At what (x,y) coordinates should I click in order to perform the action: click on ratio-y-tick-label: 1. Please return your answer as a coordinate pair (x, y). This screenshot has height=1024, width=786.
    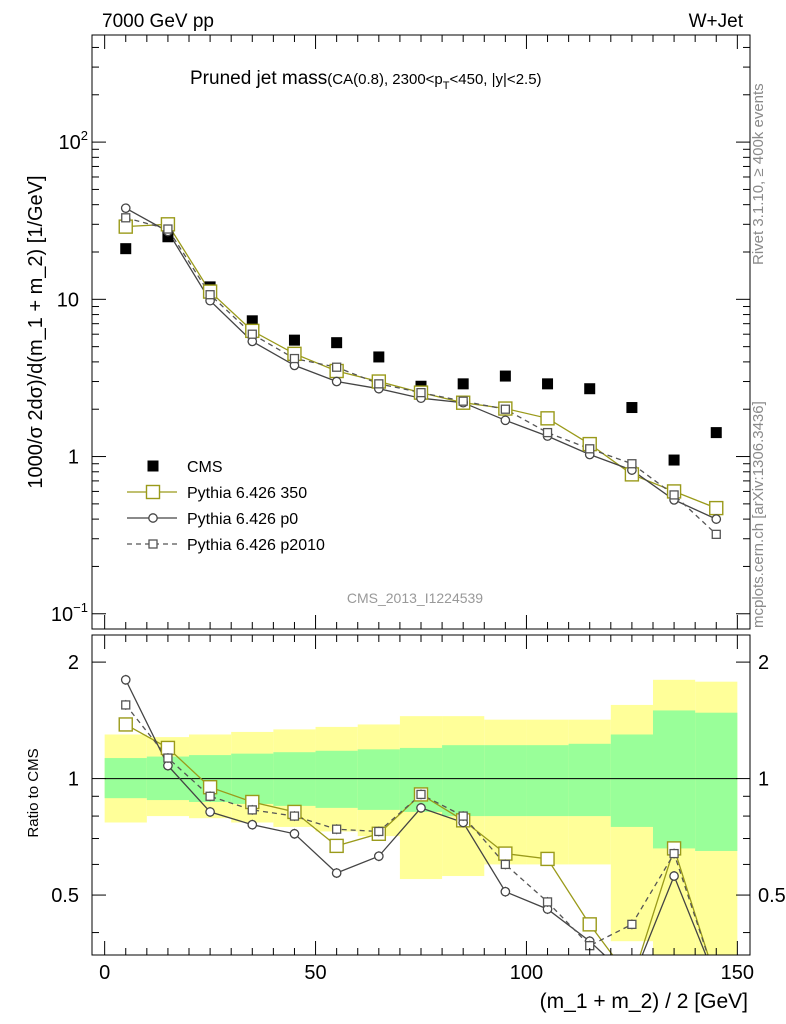
    Looking at the image, I should click on (73, 780).